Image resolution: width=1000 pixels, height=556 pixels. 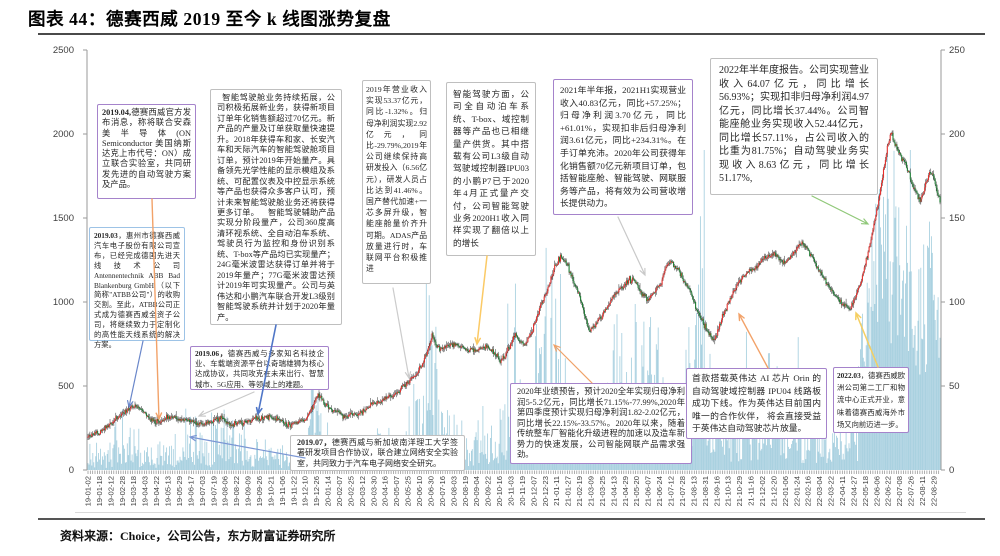 I want to click on svg-text: 19-10-21, so click(x=270, y=491).